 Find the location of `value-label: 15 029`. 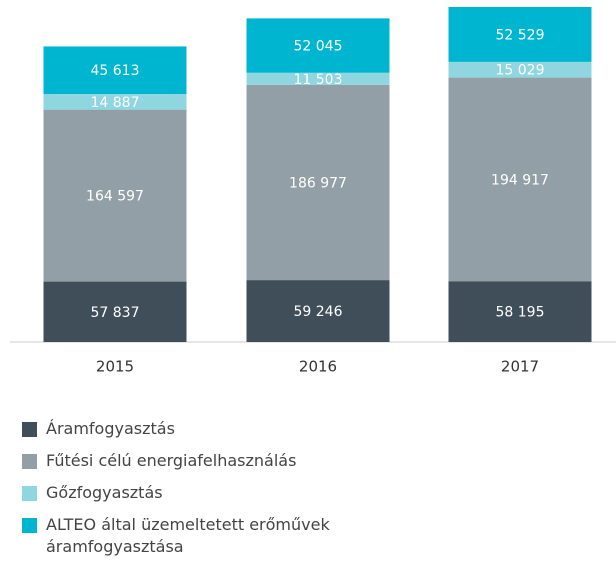

value-label: 15 029 is located at coordinates (520, 71).